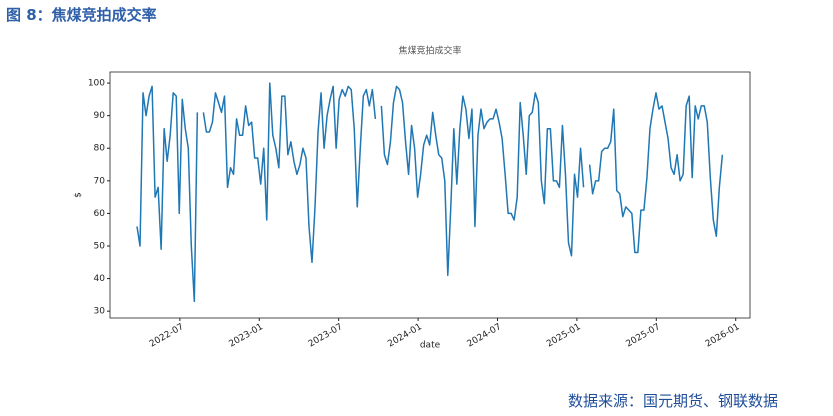  I want to click on source-note: 数据来源：国元期货、钢联数据, so click(673, 401).